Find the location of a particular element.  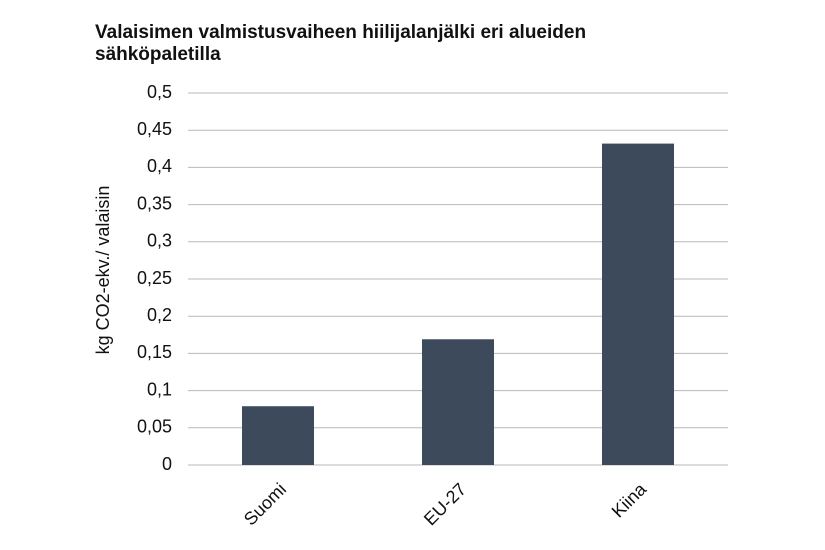

x-tick-label: EU-27 is located at coordinates (445, 504).